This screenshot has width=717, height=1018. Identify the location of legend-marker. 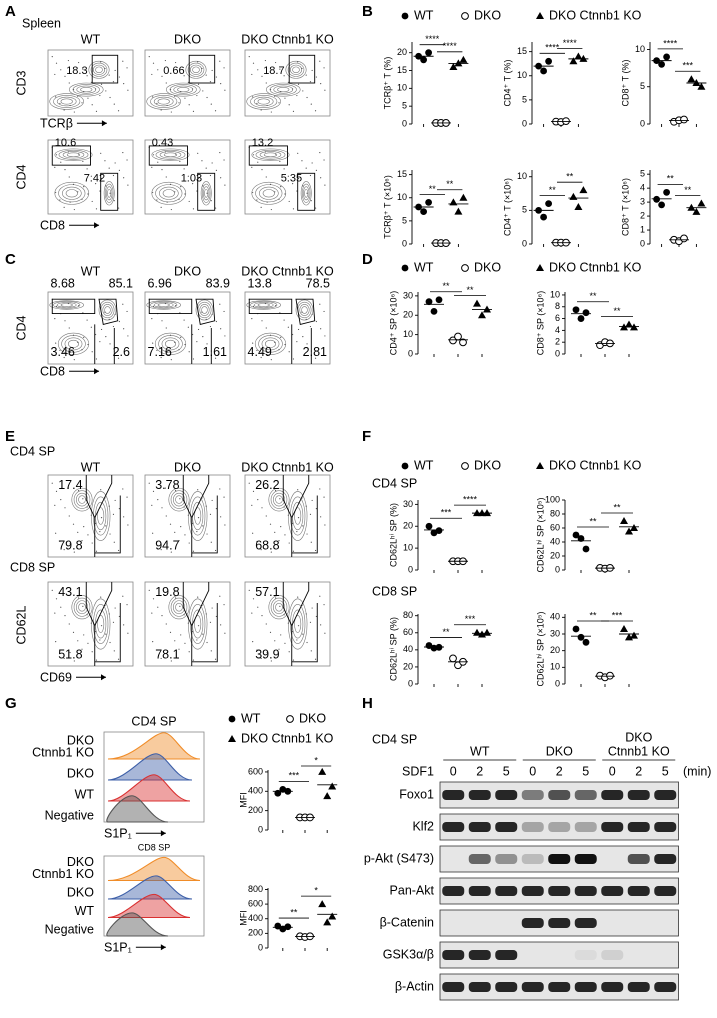
(405, 16).